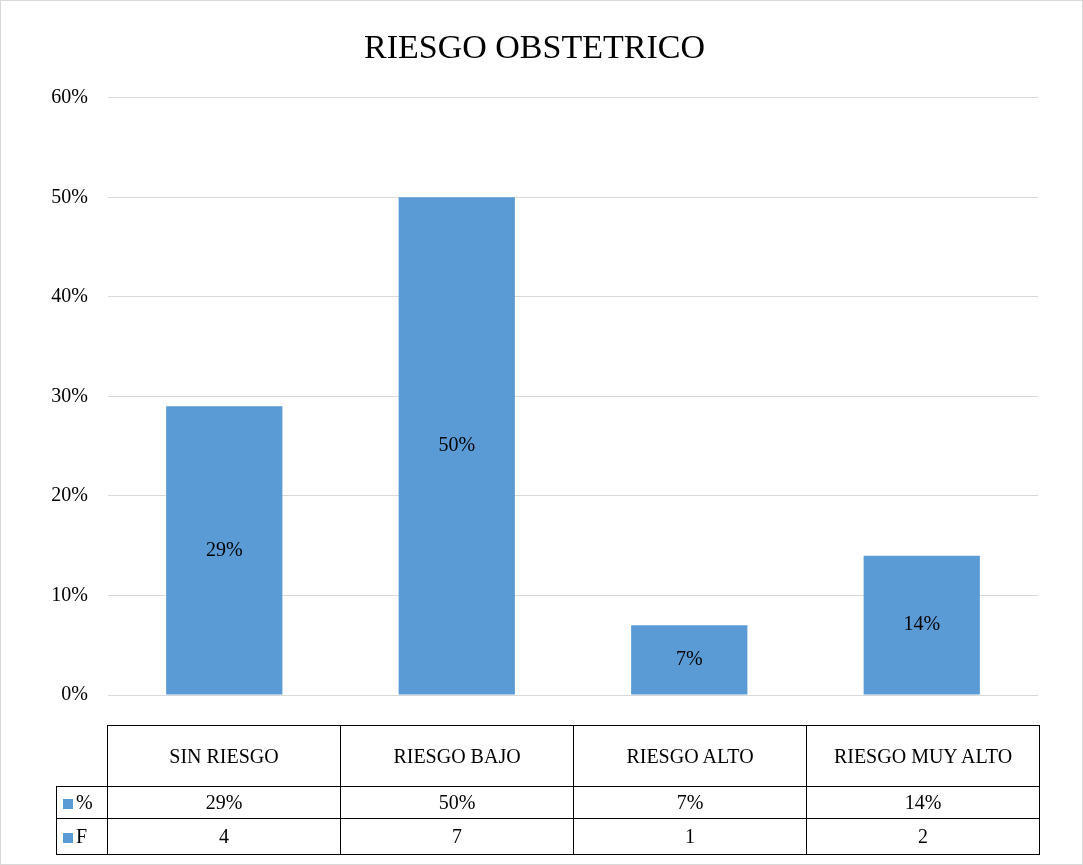  What do you see at coordinates (69, 295) in the screenshot?
I see `y-tick-label: 40%` at bounding box center [69, 295].